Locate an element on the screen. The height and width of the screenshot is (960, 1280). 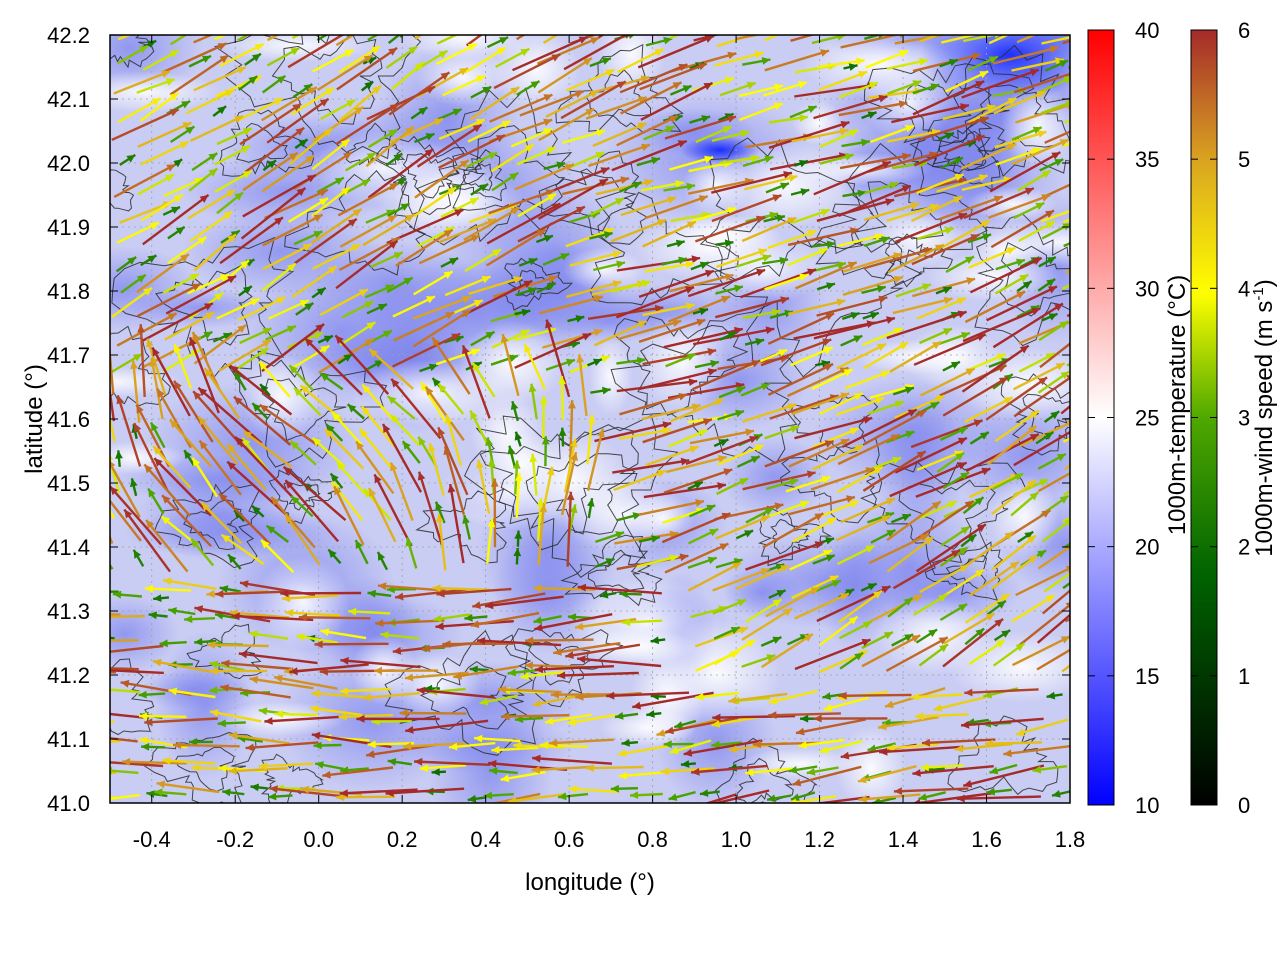
warm-patch is located at coordinates (716, 185).